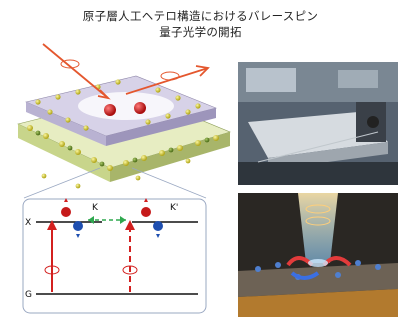 The height and width of the screenshot is (324, 401). Describe the element at coordinates (200, 16) in the screenshot. I see `page-title-line-1: 原子層人工ヘテロ構造におけるバレースピン` at that location.